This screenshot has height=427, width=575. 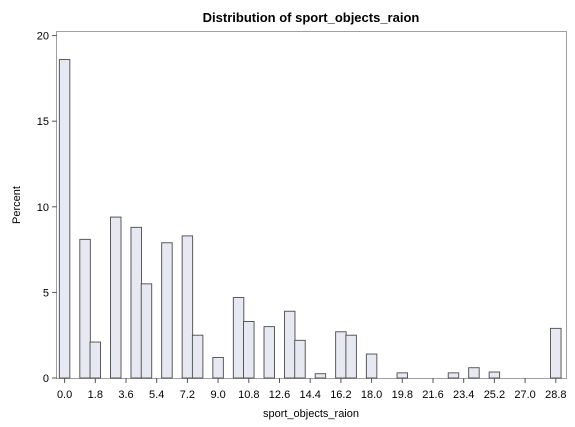 I want to click on x-tick-label: 3.6, so click(x=125, y=395).